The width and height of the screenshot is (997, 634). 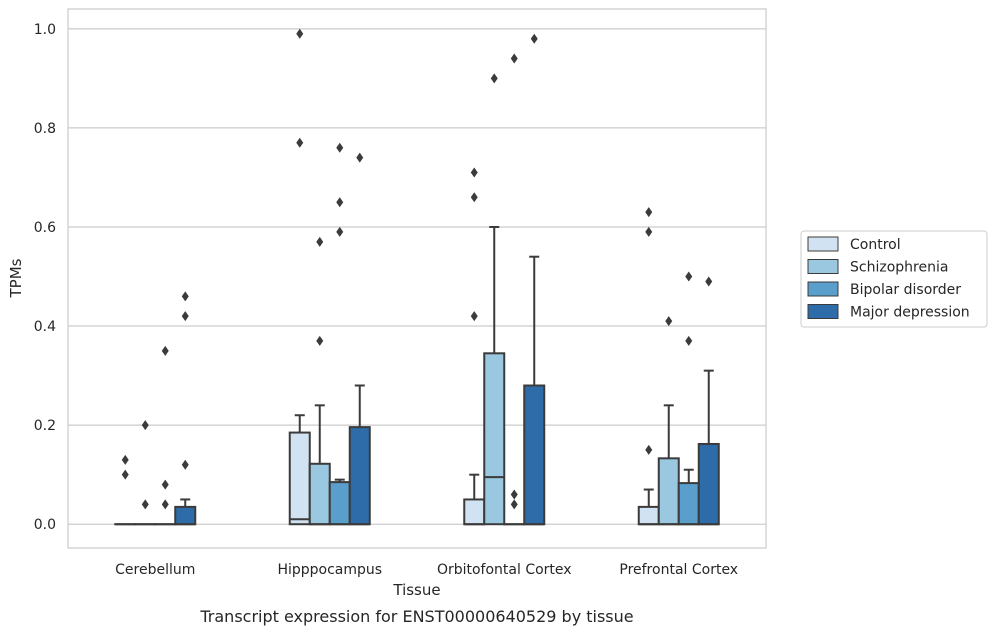 What do you see at coordinates (45, 129) in the screenshot?
I see `y-tick-label: 0.8` at bounding box center [45, 129].